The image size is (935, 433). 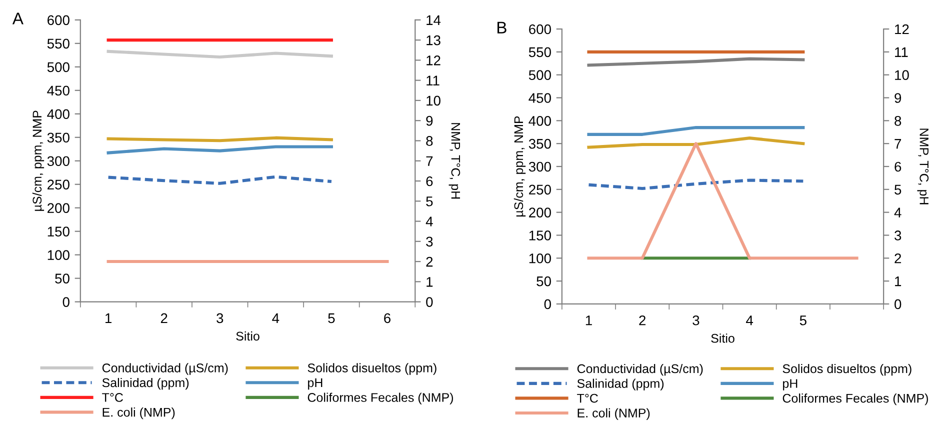 What do you see at coordinates (433, 40) in the screenshot?
I see `y2-tick-label: 13` at bounding box center [433, 40].